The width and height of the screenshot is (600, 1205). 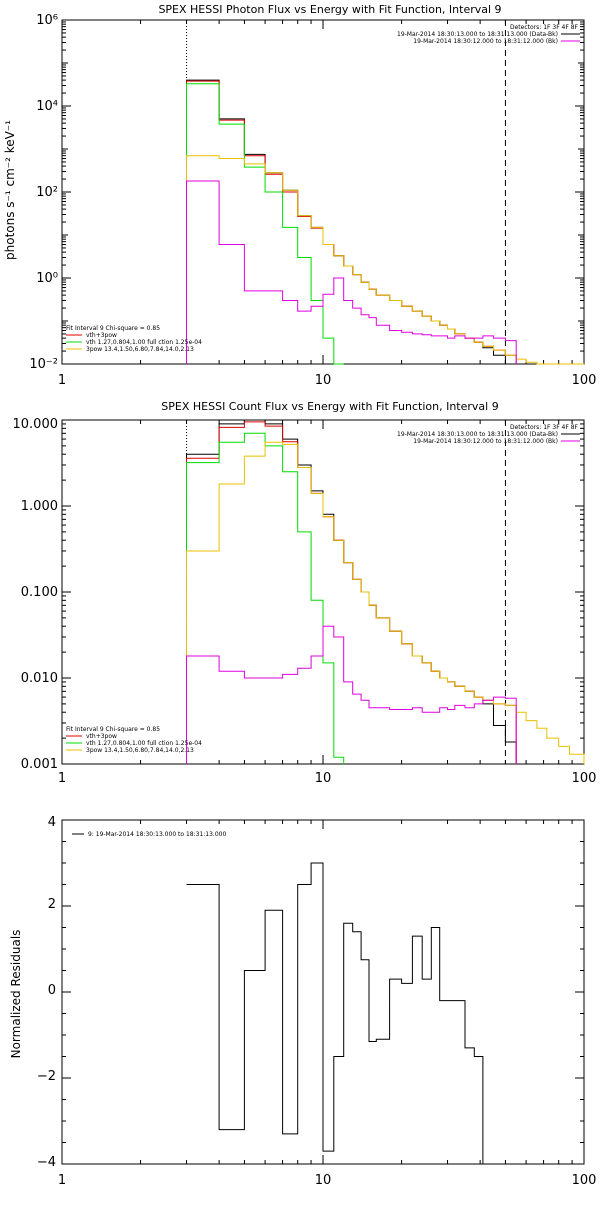 I want to click on photon-flux-fit-legend-header: Fit Interval 9 Chi-square = 0.85, so click(x=113, y=328).